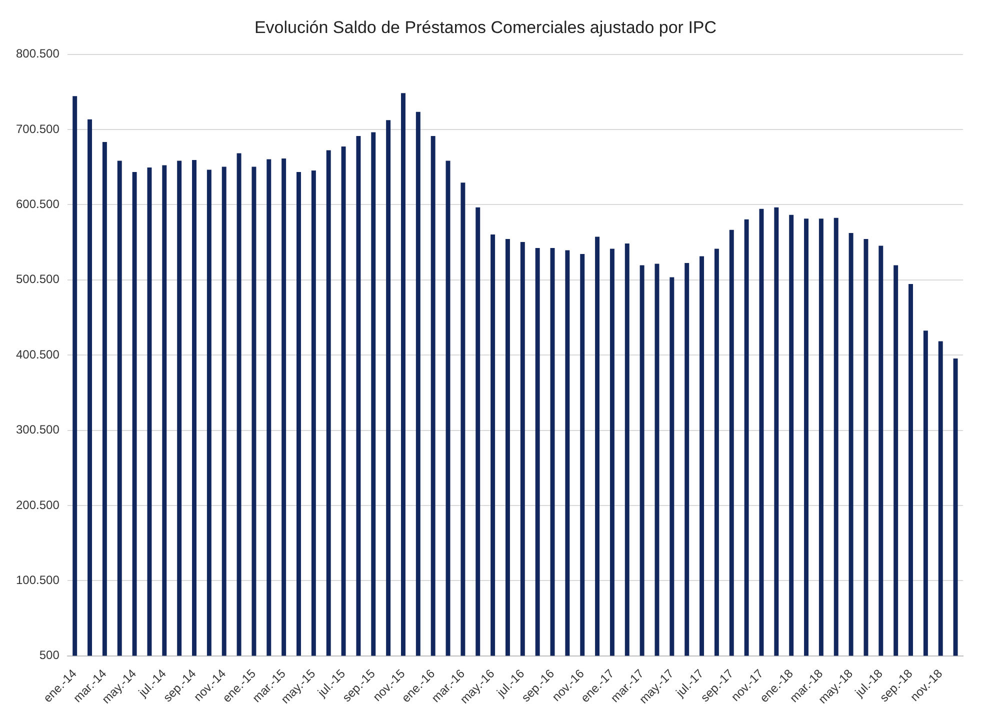 This screenshot has height=718, width=983. What do you see at coordinates (38, 204) in the screenshot?
I see `y-tick-label: 600.500` at bounding box center [38, 204].